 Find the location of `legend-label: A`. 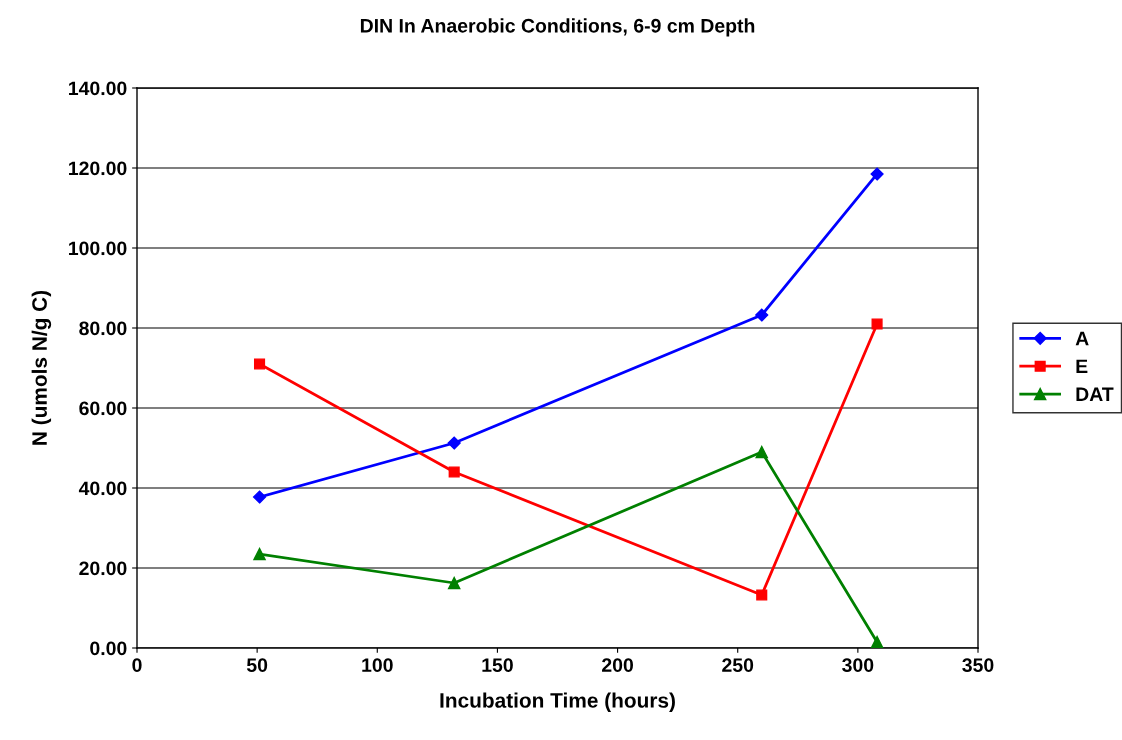

legend-label: A is located at coordinates (1082, 338).